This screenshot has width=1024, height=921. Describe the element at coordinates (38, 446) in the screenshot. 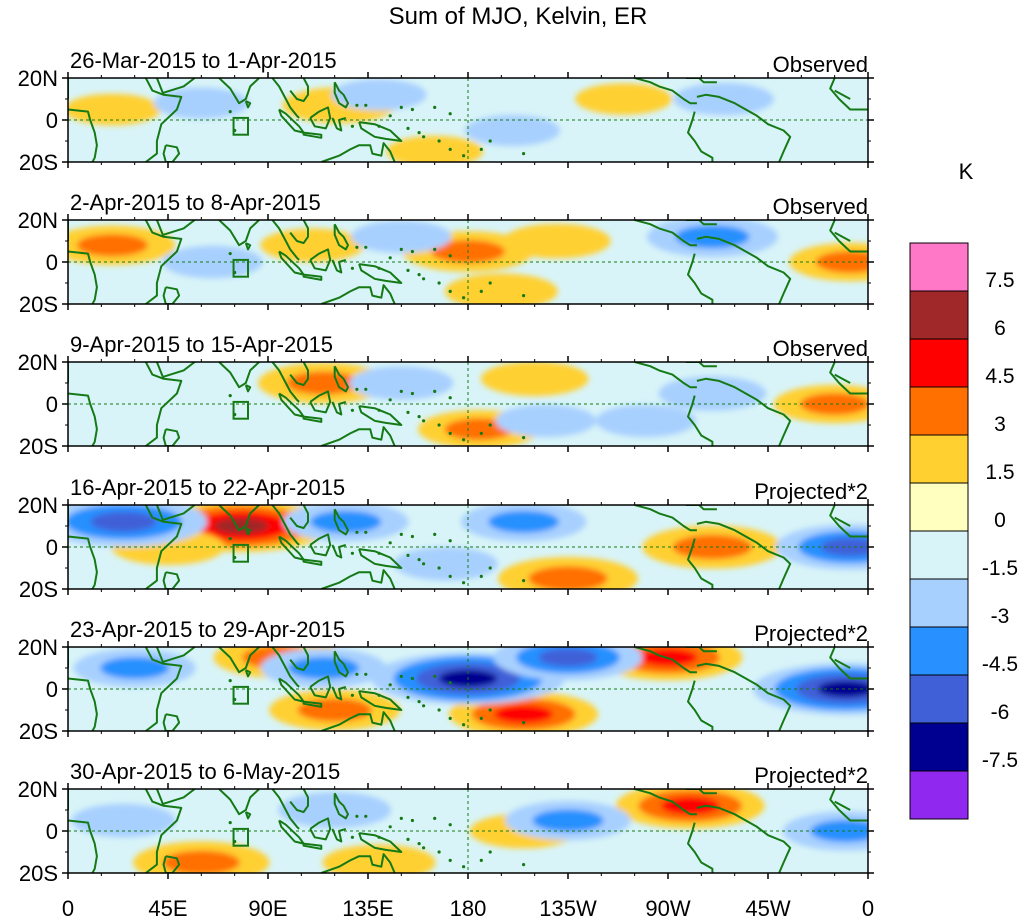

I see `y-tick-label: 20S` at that location.